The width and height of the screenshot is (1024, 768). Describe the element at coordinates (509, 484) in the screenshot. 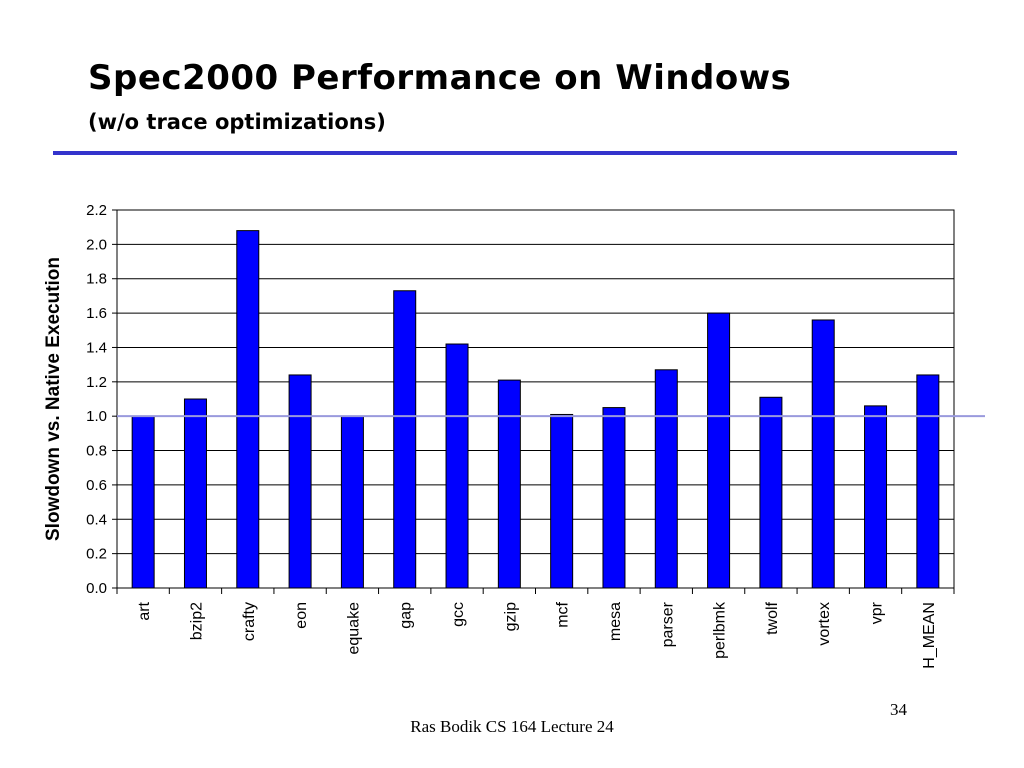

I see `bar-gzip` at that location.